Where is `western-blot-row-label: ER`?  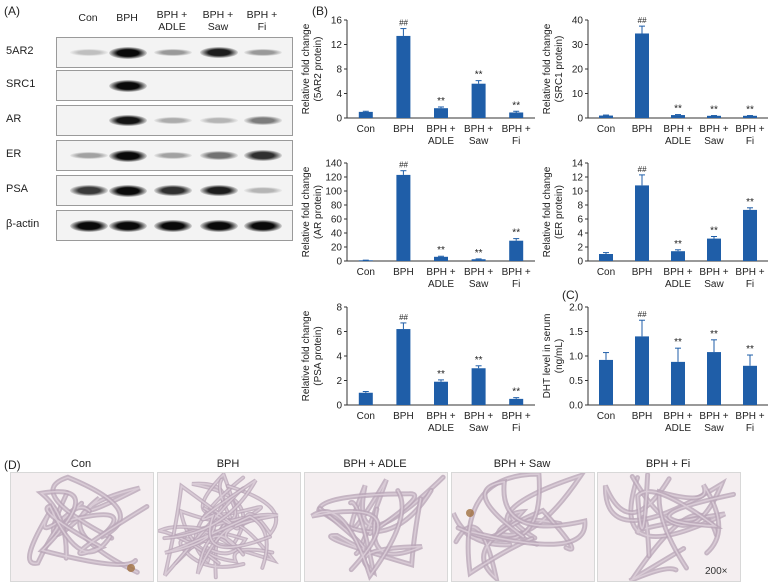 western-blot-row-label: ER is located at coordinates (14, 154).